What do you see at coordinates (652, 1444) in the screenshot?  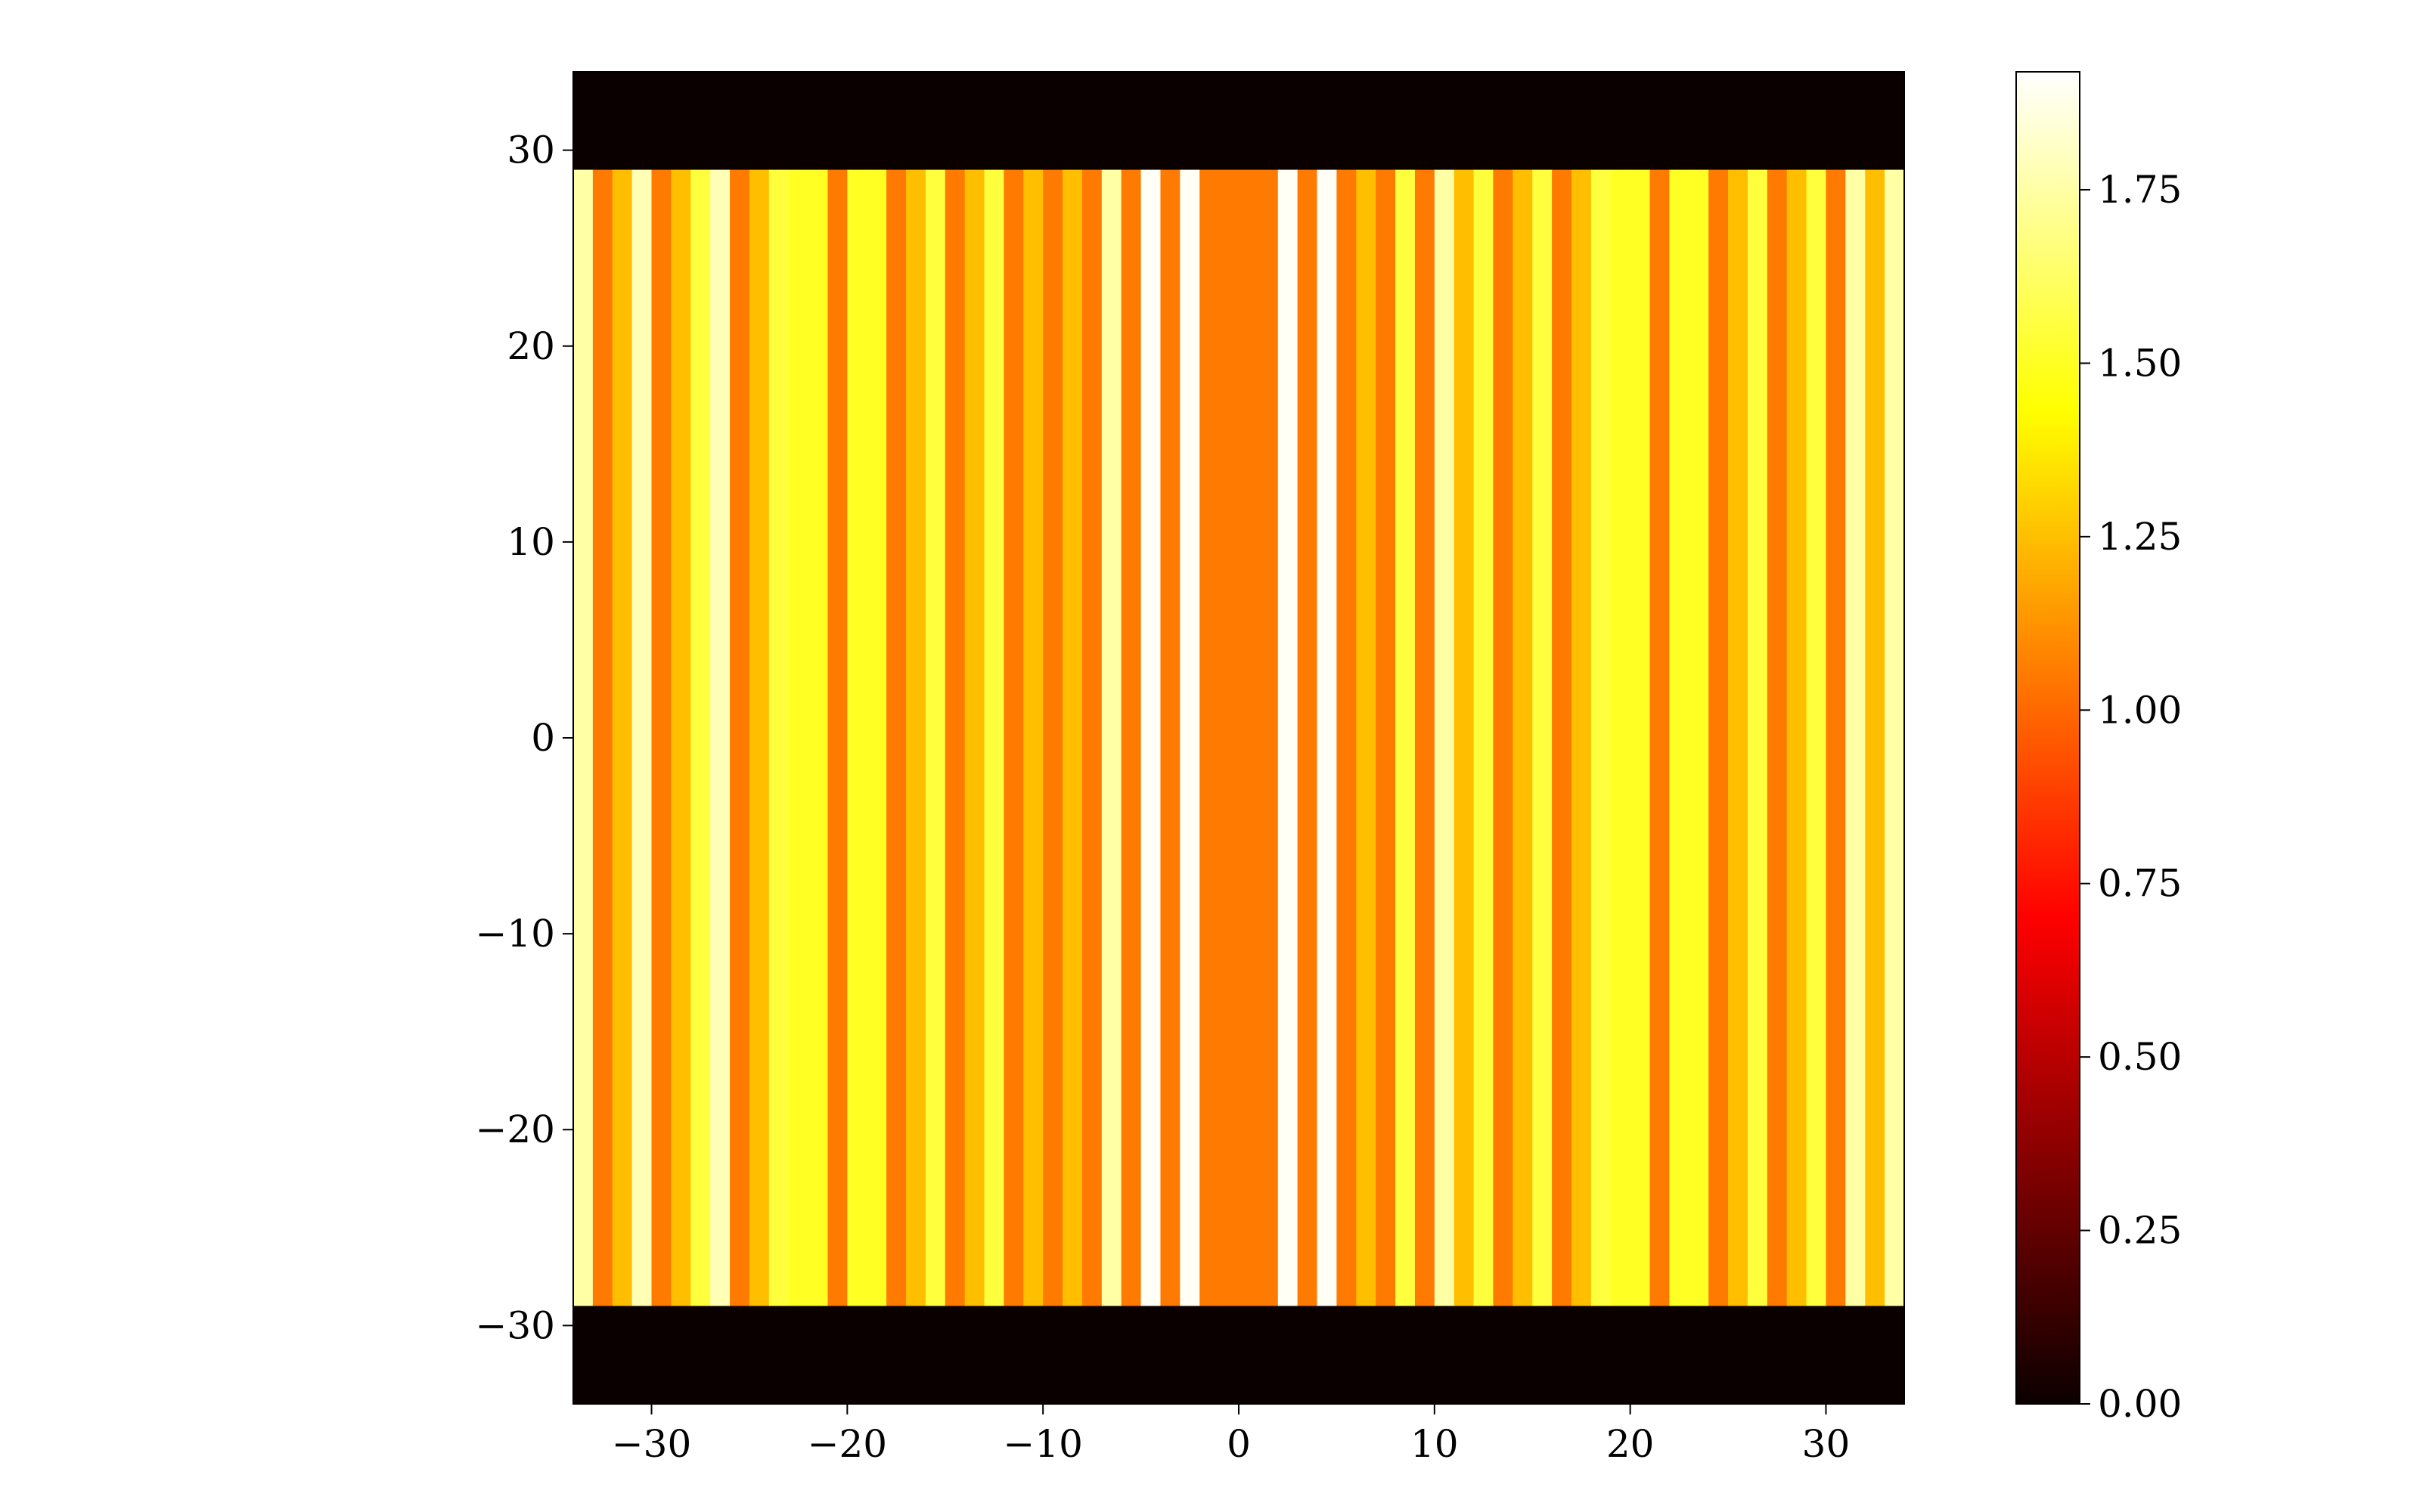 I see `x-tick-label: −30` at bounding box center [652, 1444].